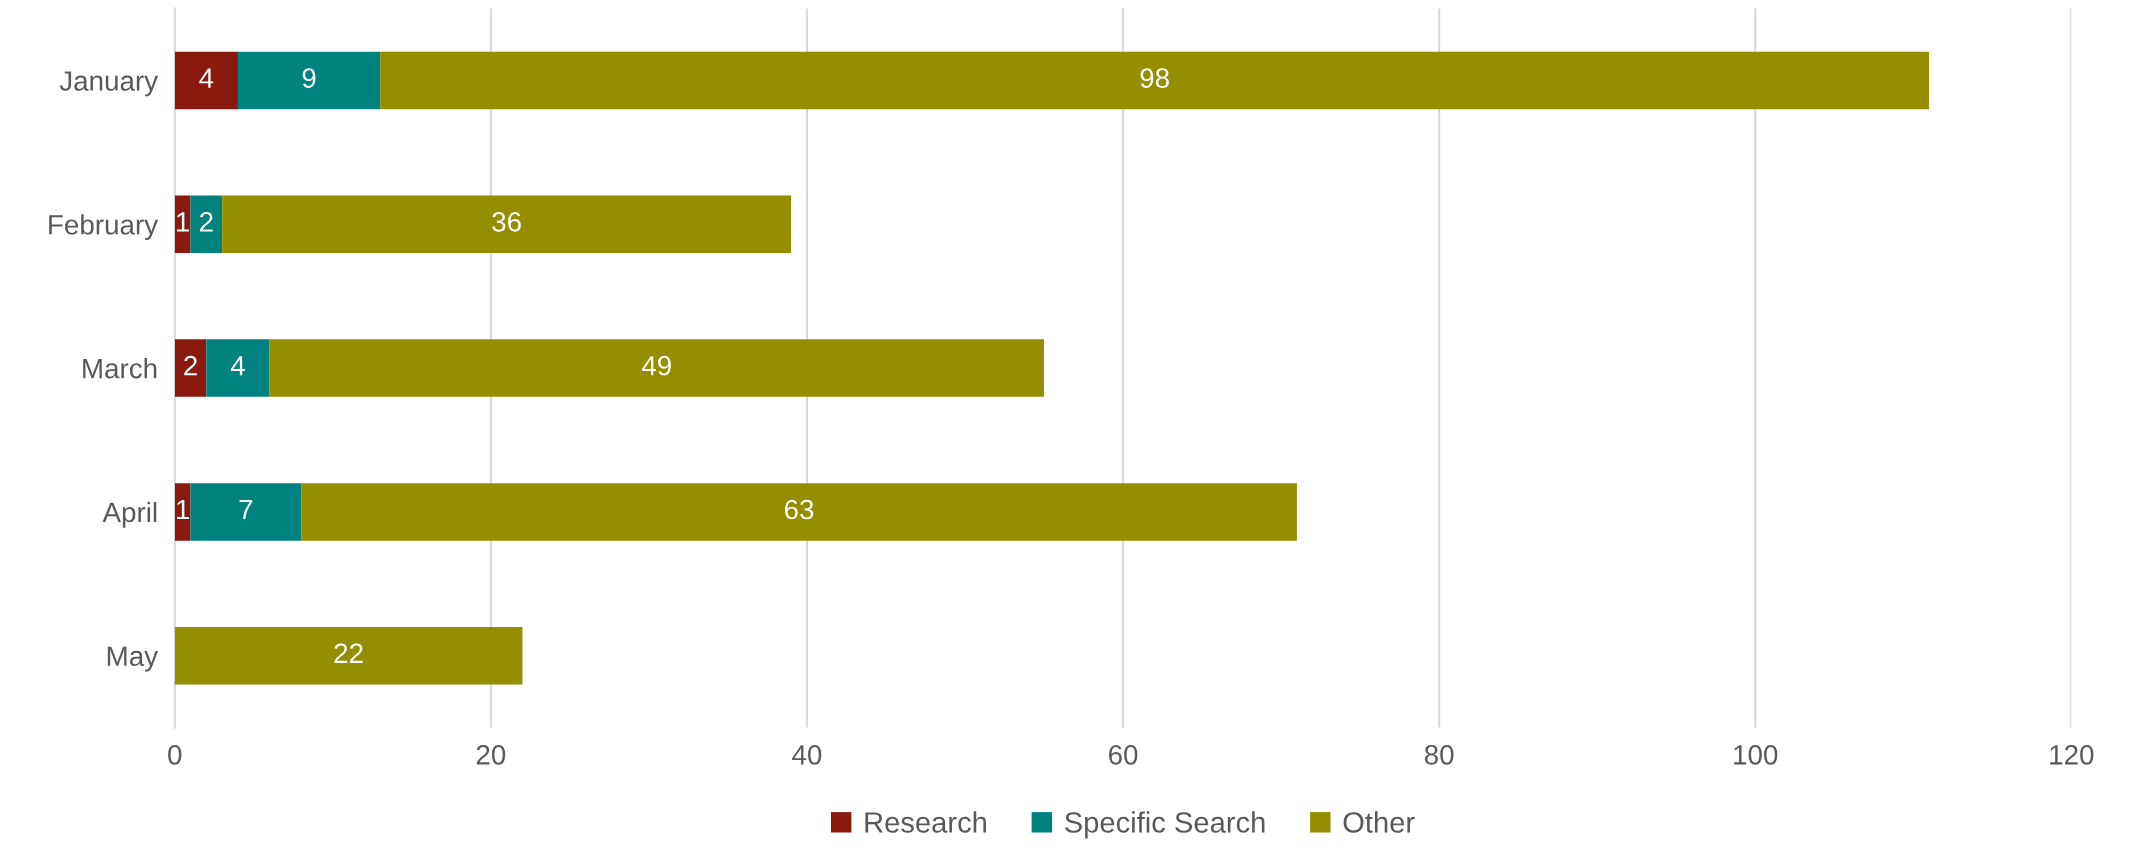 This screenshot has width=2131, height=856. Describe the element at coordinates (1439, 755) in the screenshot. I see `x-tick-label: 80` at that location.